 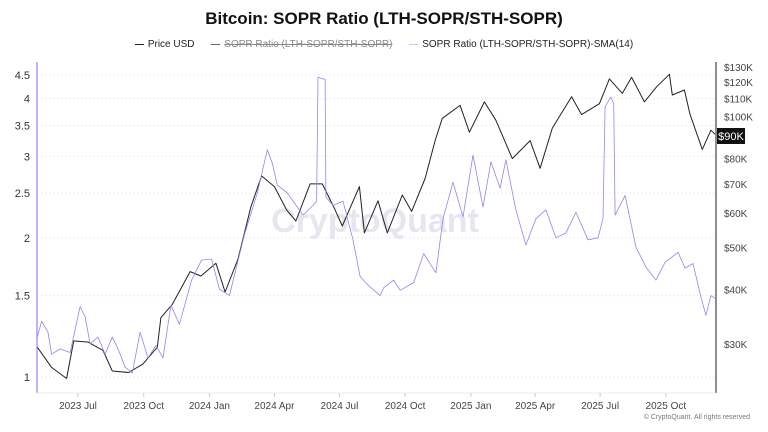 I want to click on right-tick-label: $100K, so click(x=738, y=117).